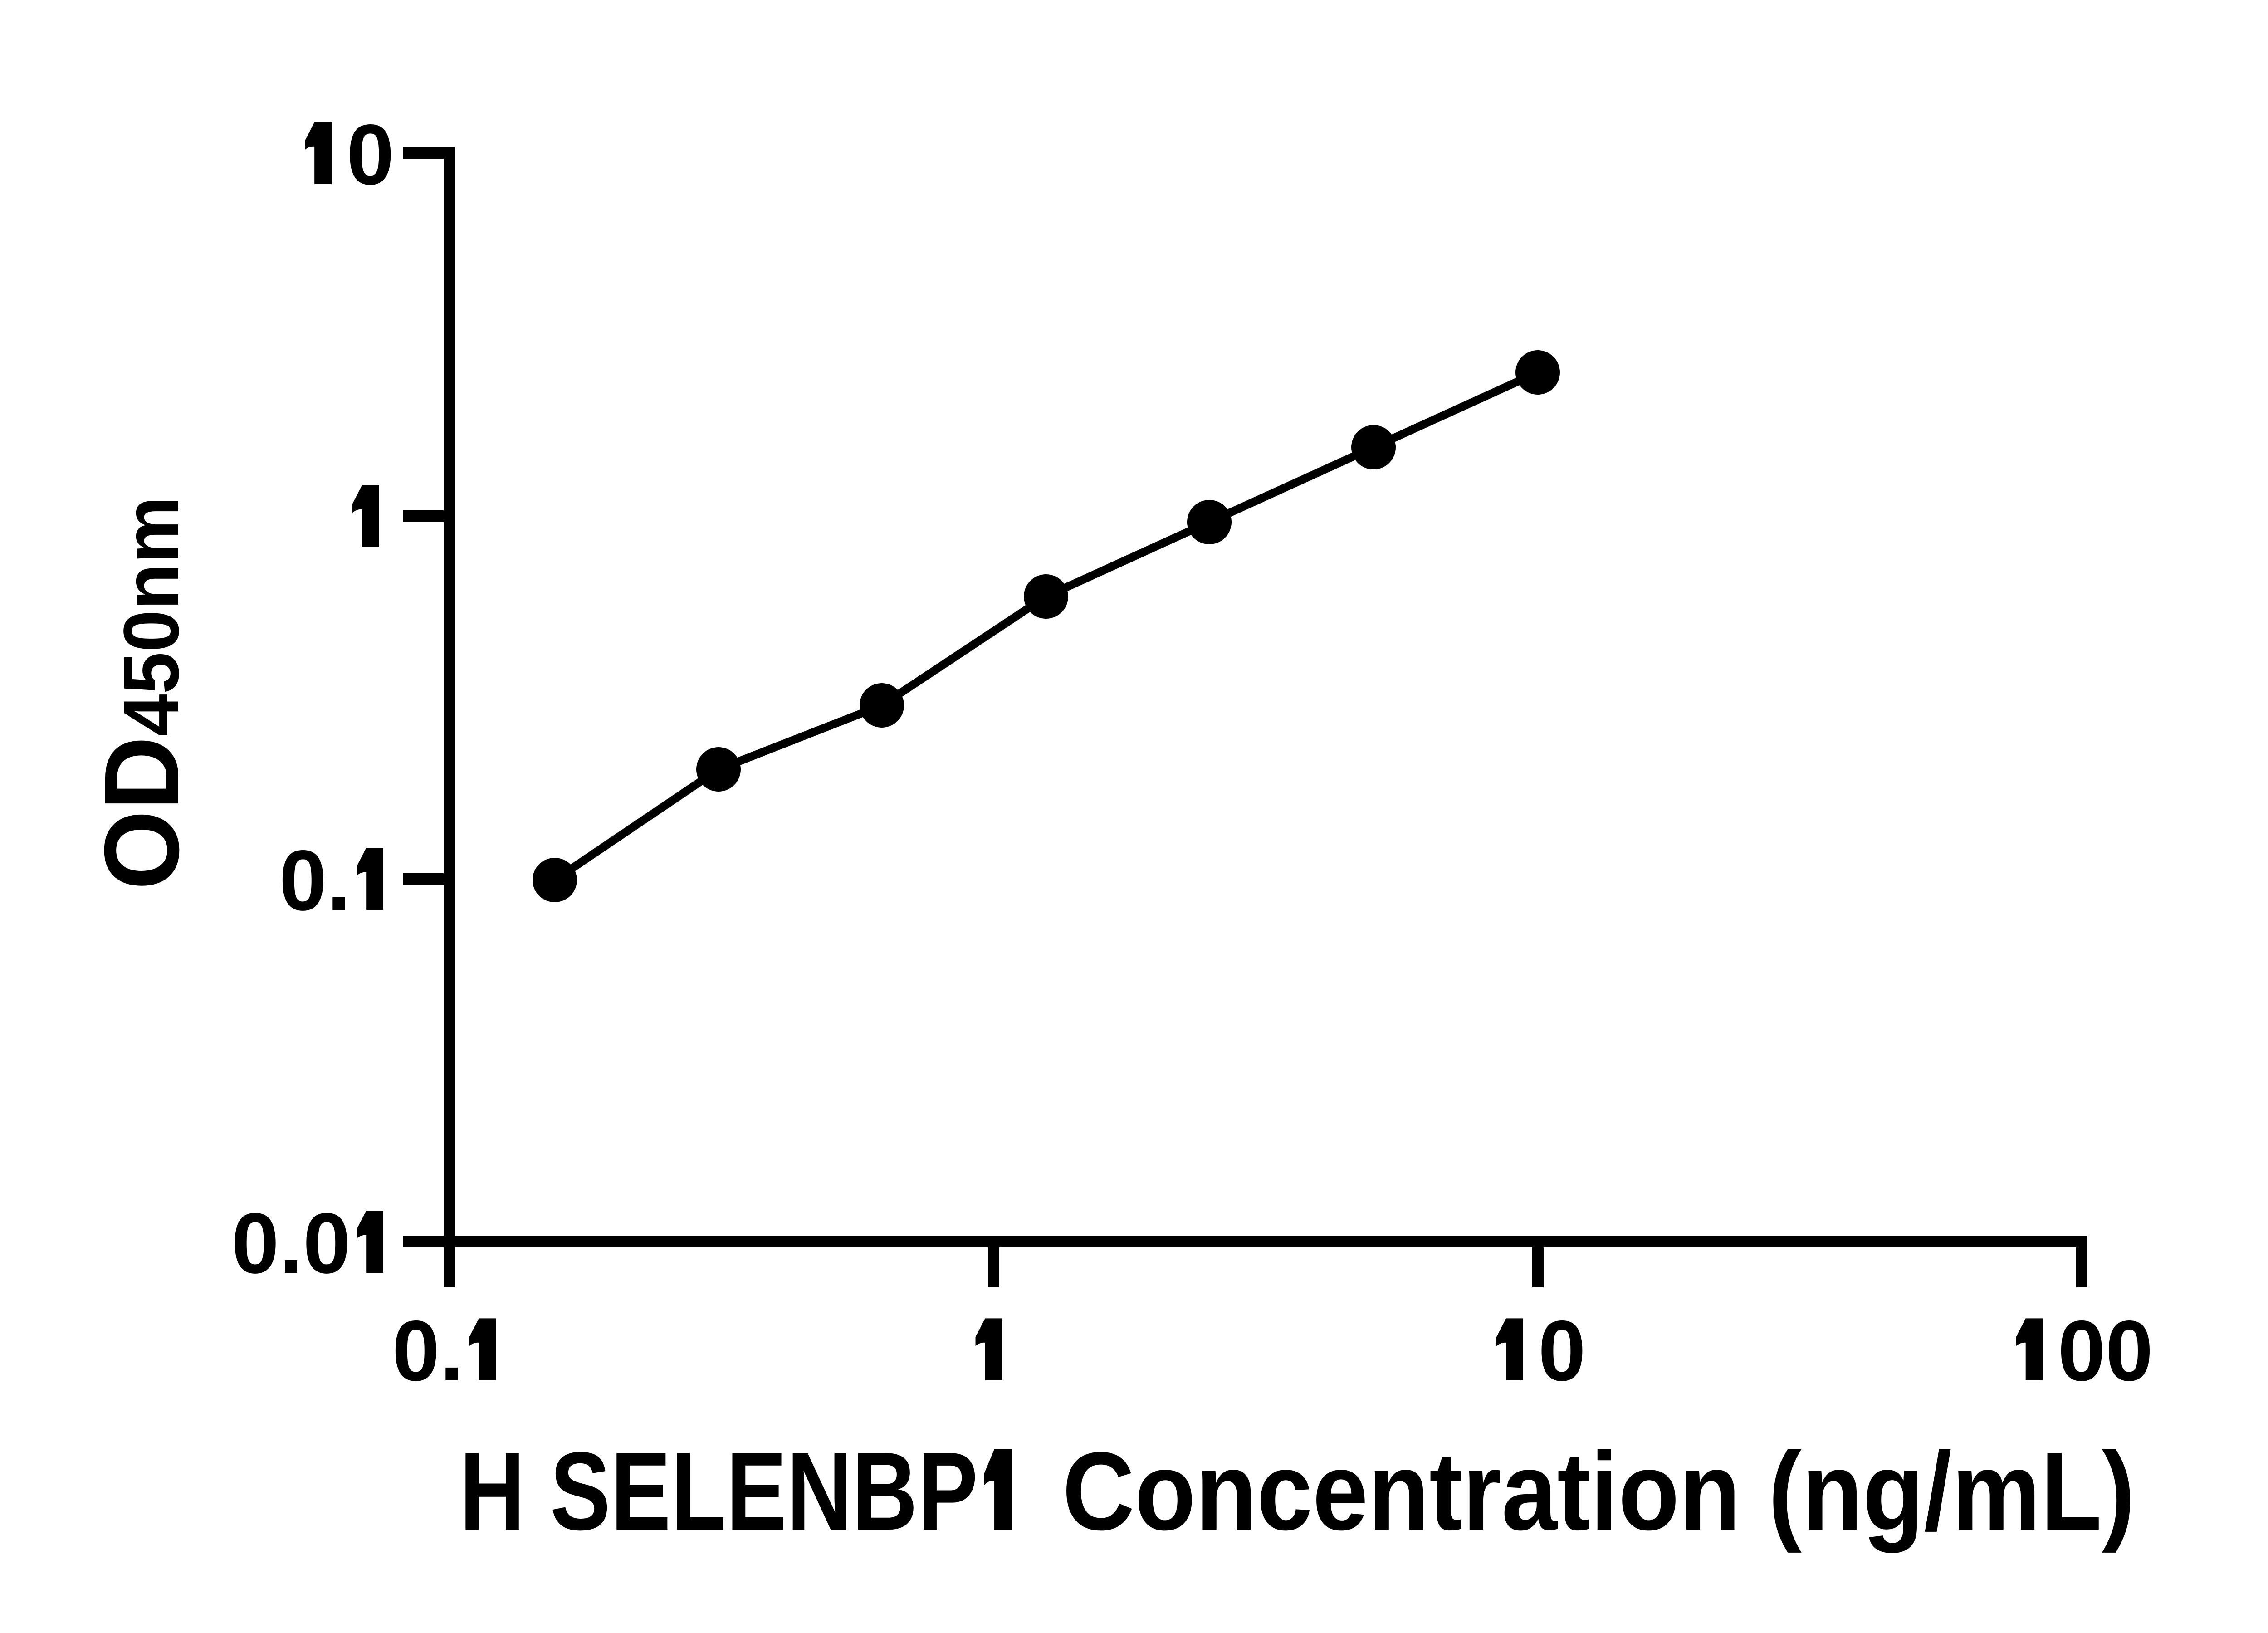 The height and width of the screenshot is (1633, 2268). Describe the element at coordinates (718, 1491) in the screenshot. I see `svg-text: H SELENBP` at that location.